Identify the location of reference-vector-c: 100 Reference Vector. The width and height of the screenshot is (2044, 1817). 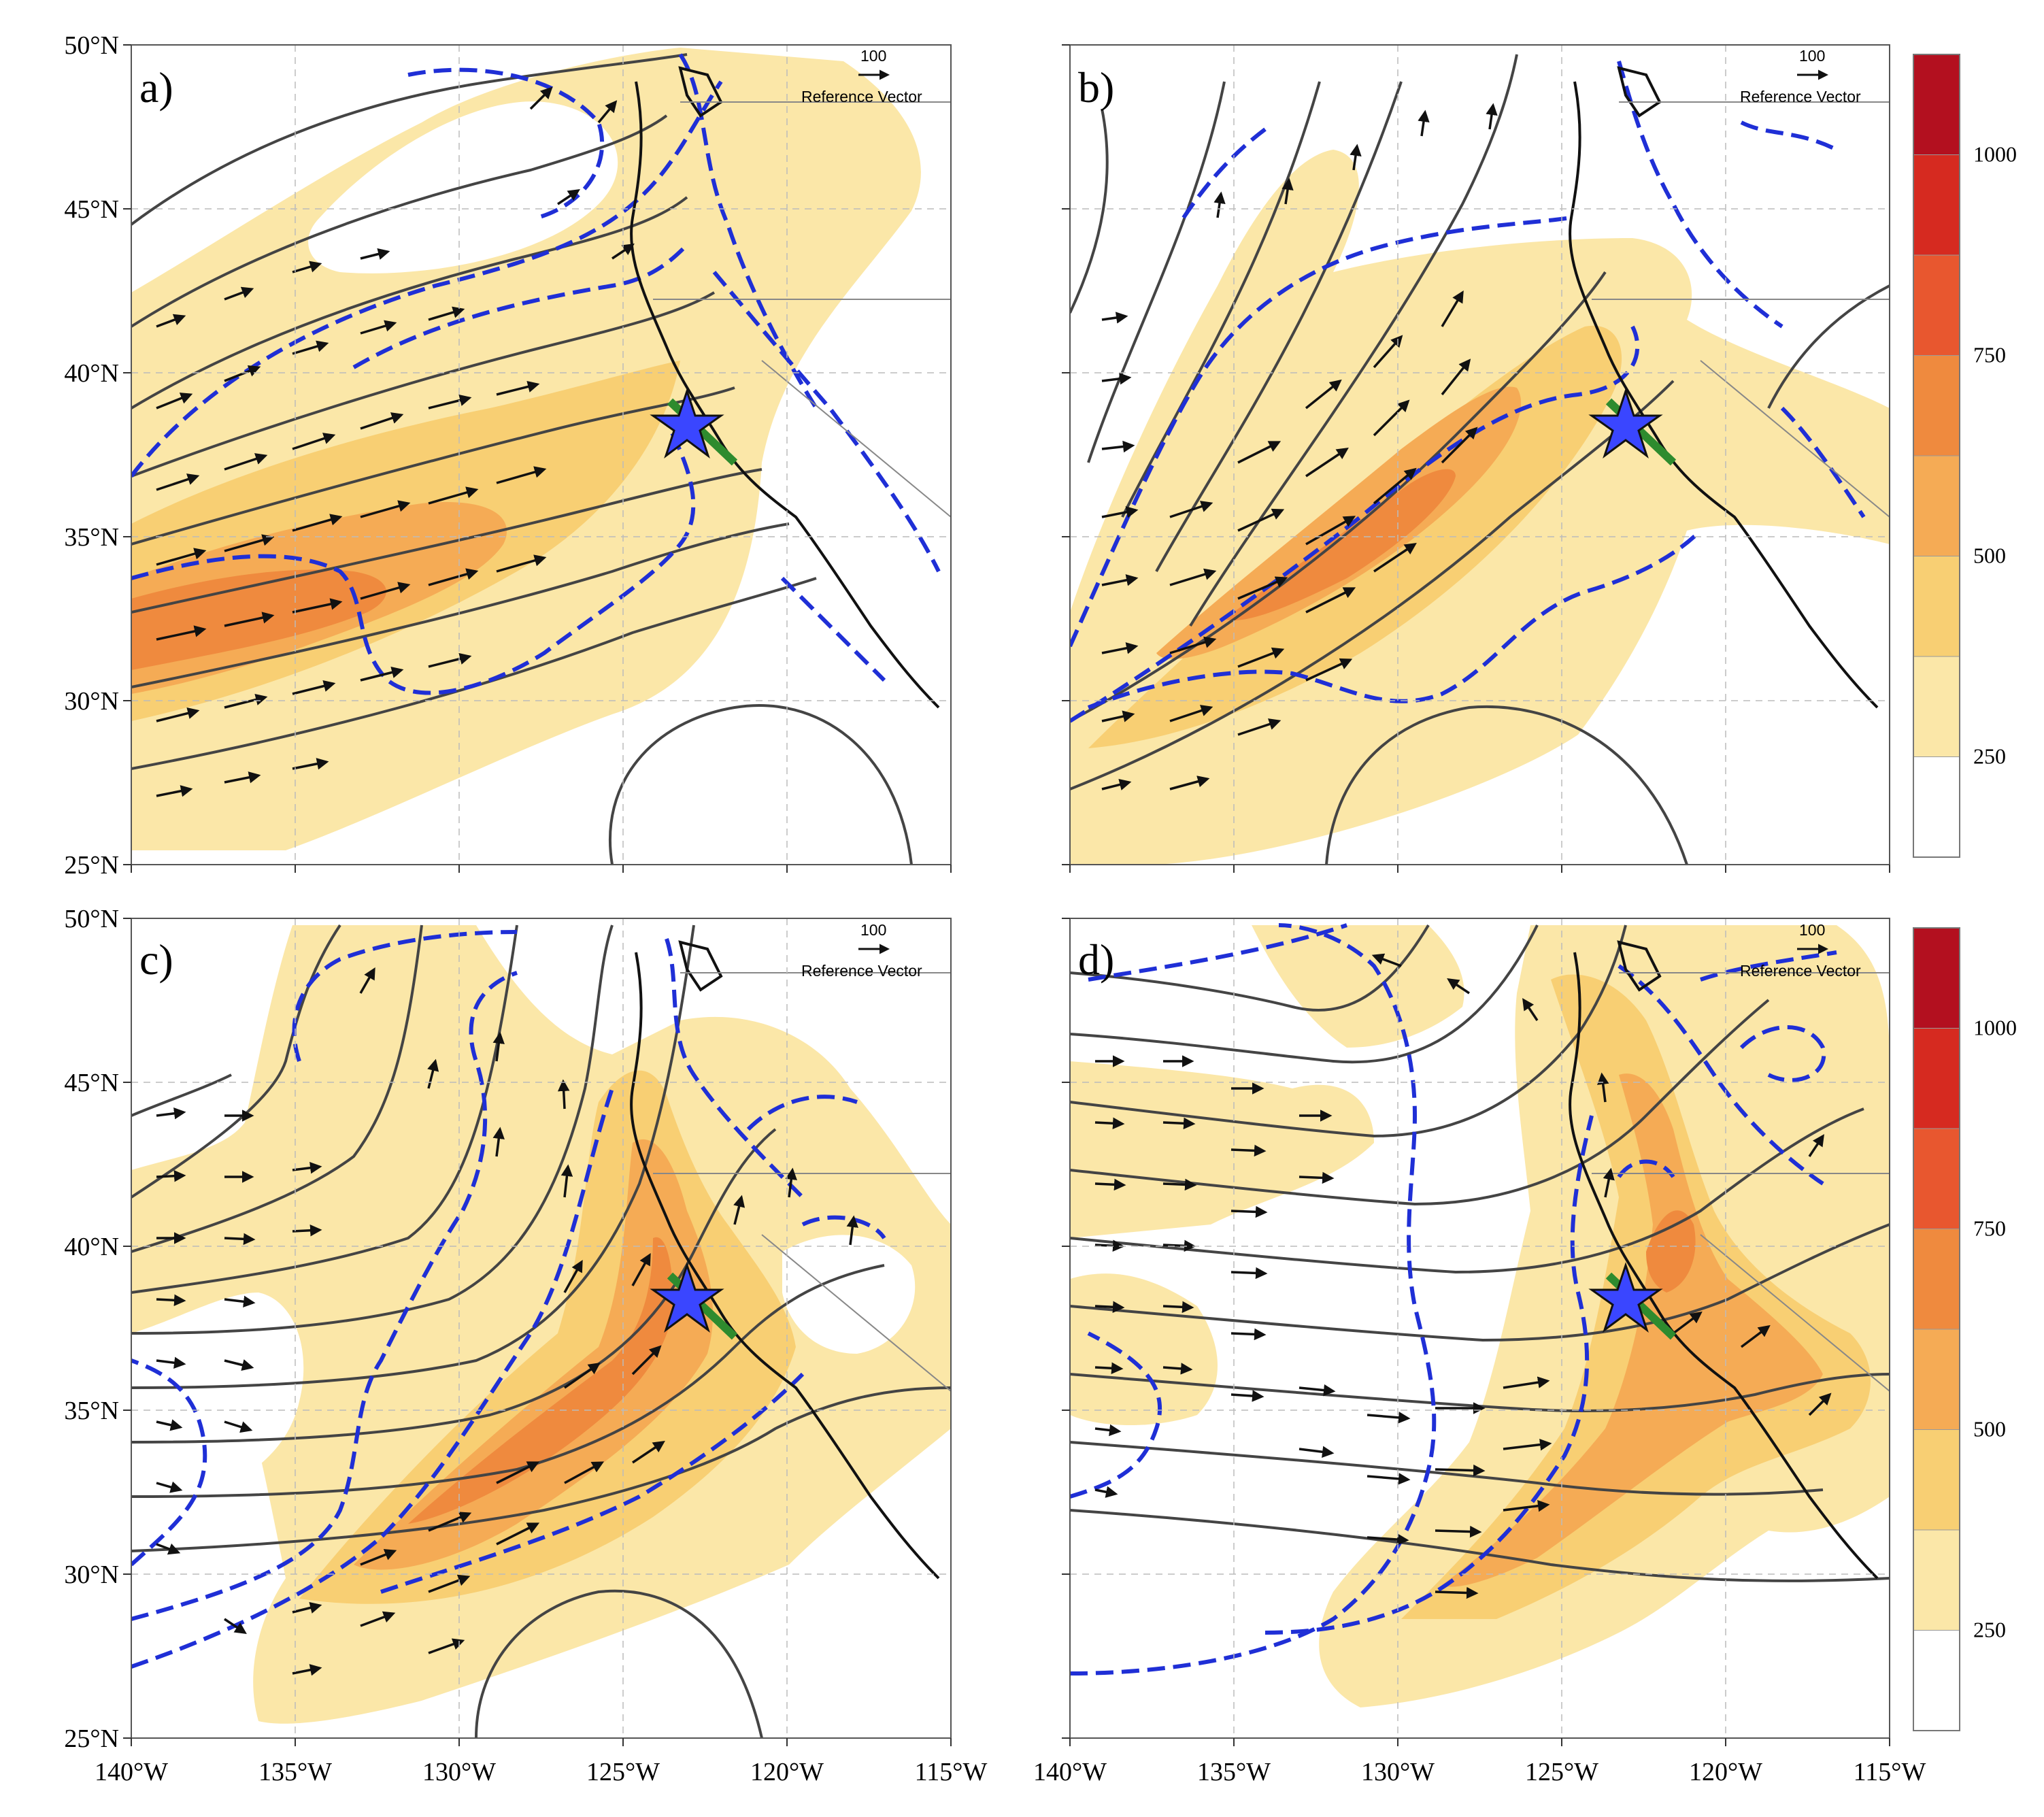
(861, 950).